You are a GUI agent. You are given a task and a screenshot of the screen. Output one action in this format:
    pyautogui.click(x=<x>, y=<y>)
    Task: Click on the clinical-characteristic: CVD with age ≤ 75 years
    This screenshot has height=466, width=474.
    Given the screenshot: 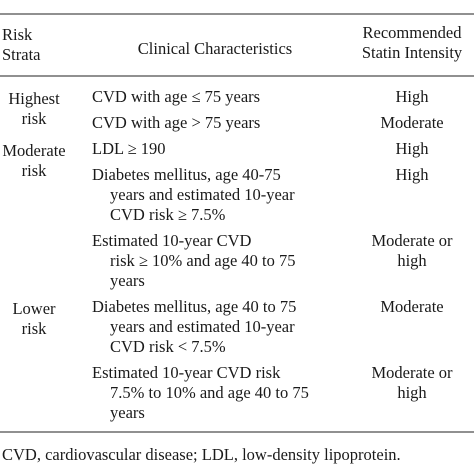 What is the action you would take?
    pyautogui.click(x=176, y=96)
    